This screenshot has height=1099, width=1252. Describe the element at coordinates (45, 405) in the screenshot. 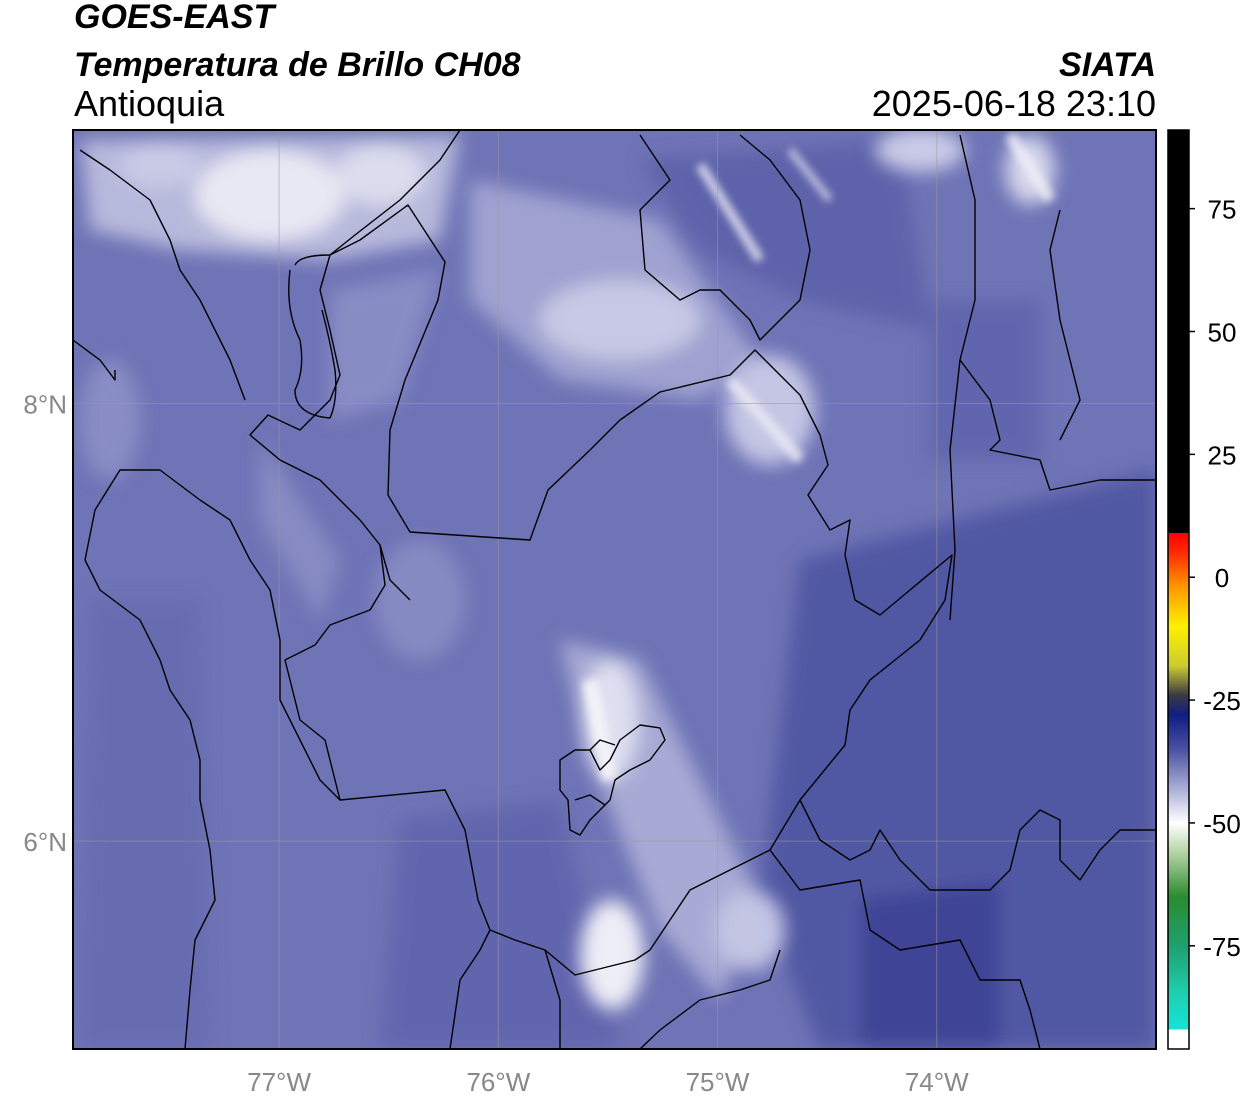

I see `latitude-label: 8°N` at that location.